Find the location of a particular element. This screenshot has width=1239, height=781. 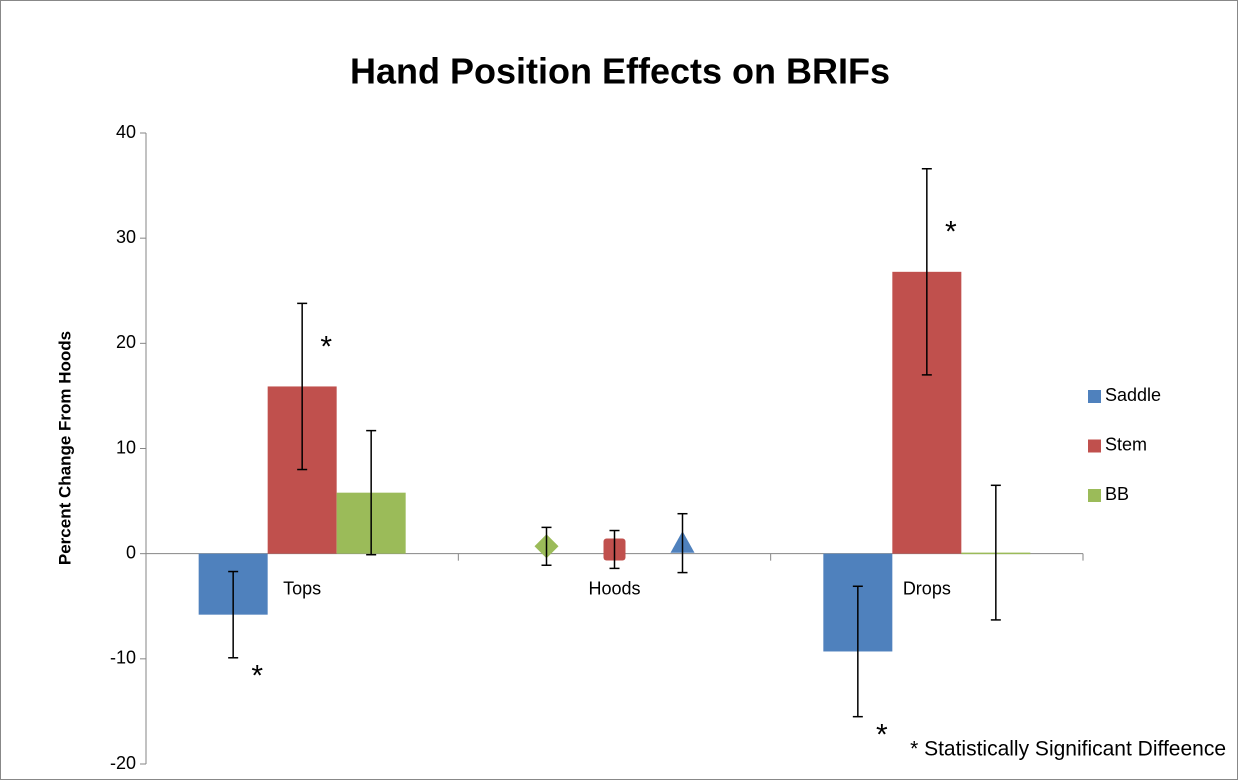

legend-label: Saddle is located at coordinates (1133, 395).